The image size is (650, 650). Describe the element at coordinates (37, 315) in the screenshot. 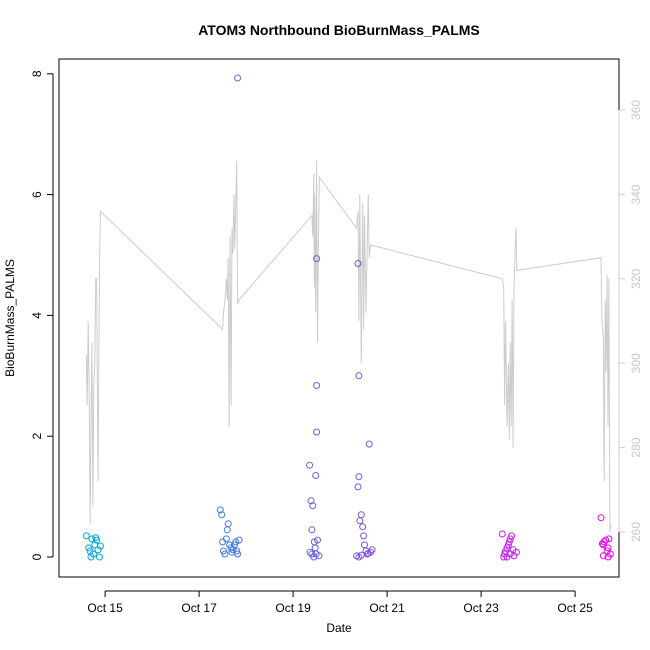

I see `y-tick-label: 4` at that location.